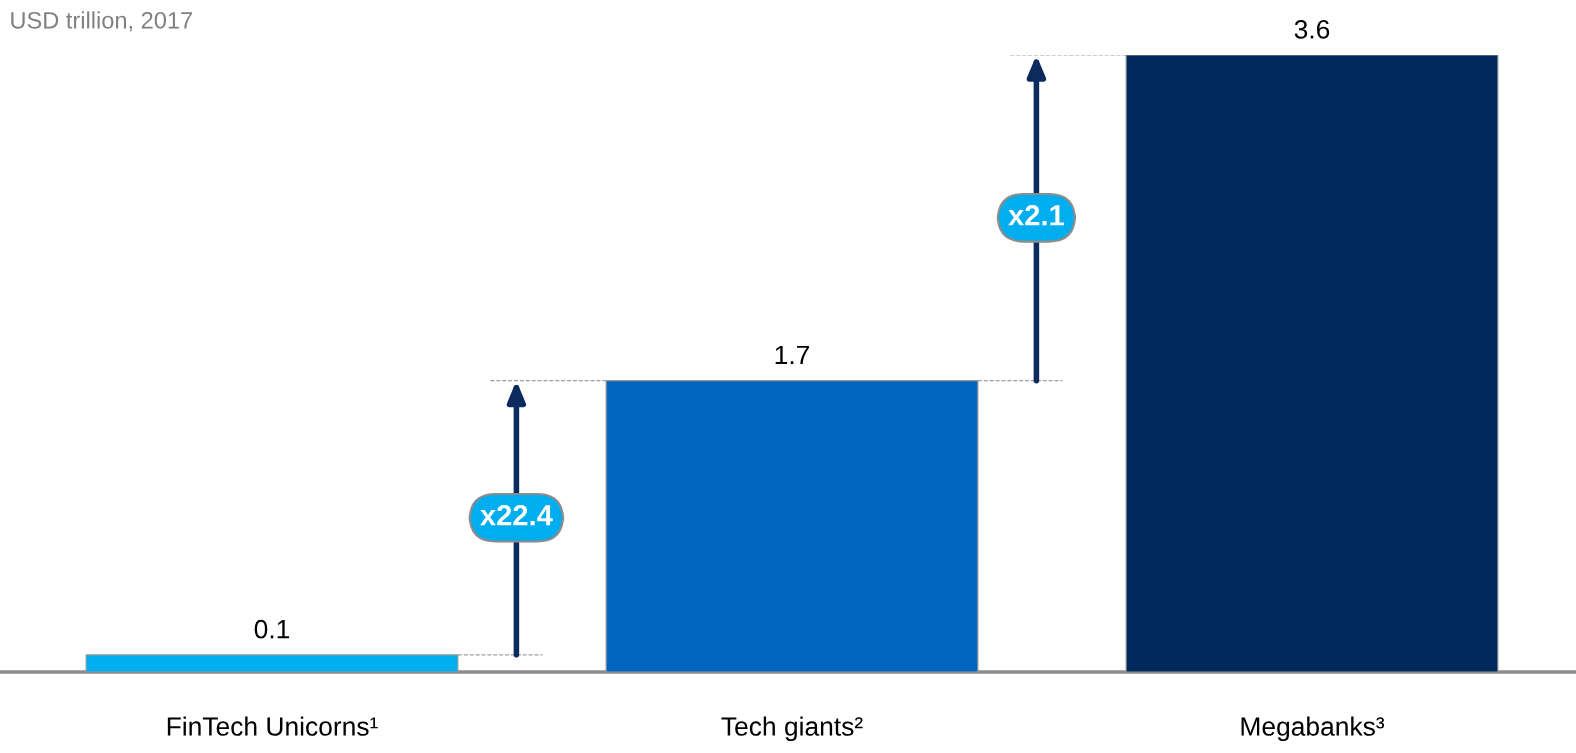  Describe the element at coordinates (272, 629) in the screenshot. I see `data-label: 0.1` at that location.